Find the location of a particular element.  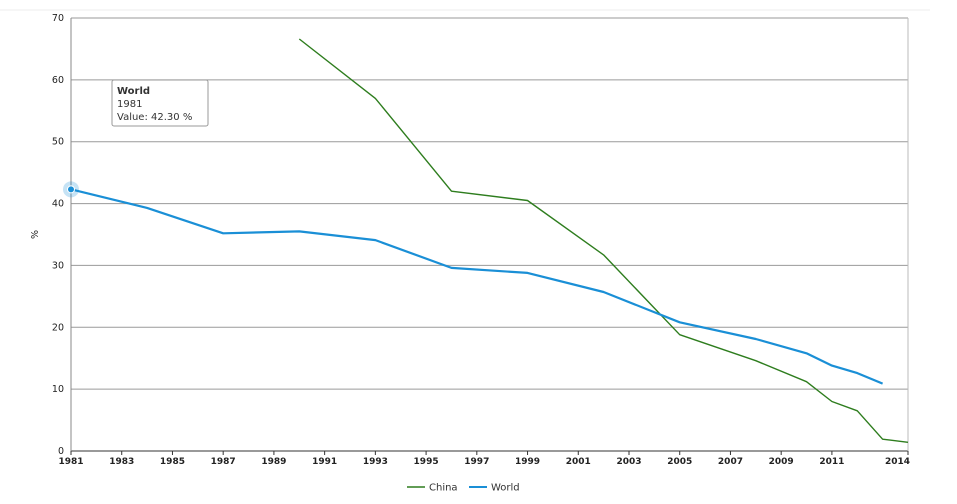

tooltip-box is located at coordinates (160, 103).